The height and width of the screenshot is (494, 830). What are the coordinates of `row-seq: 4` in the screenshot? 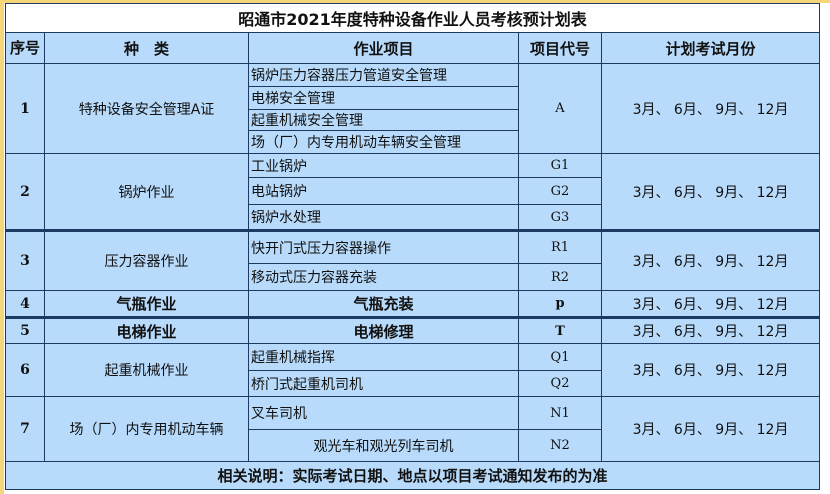 It's located at (25, 304).